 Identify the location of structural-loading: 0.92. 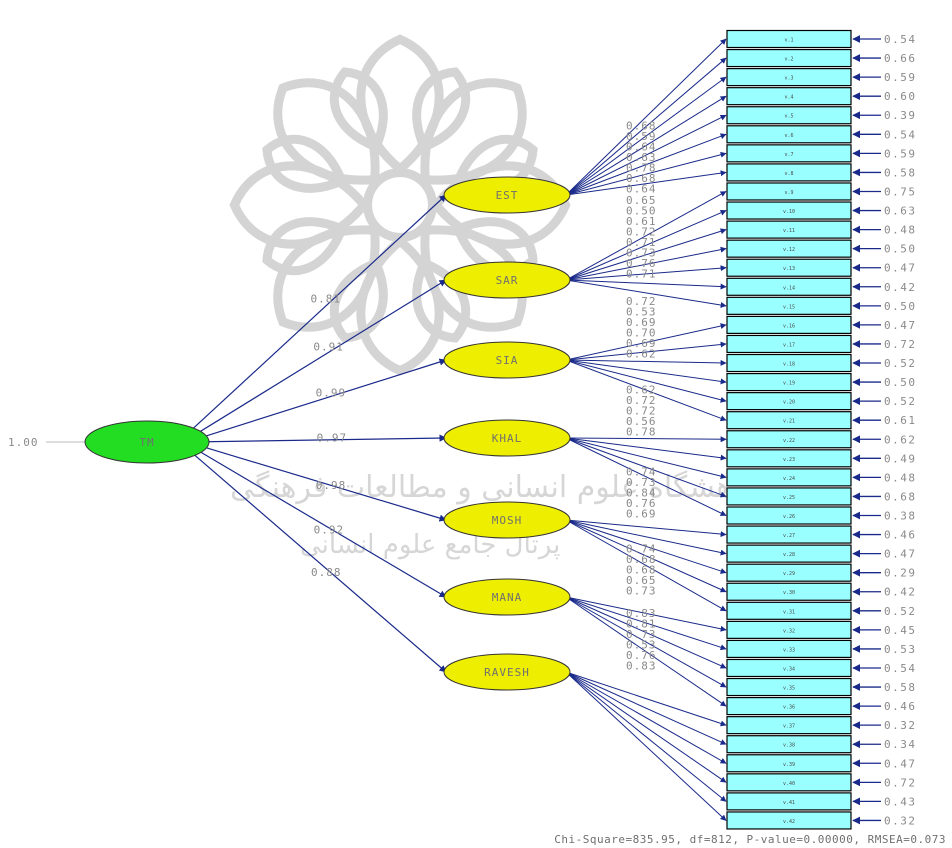
(329, 529).